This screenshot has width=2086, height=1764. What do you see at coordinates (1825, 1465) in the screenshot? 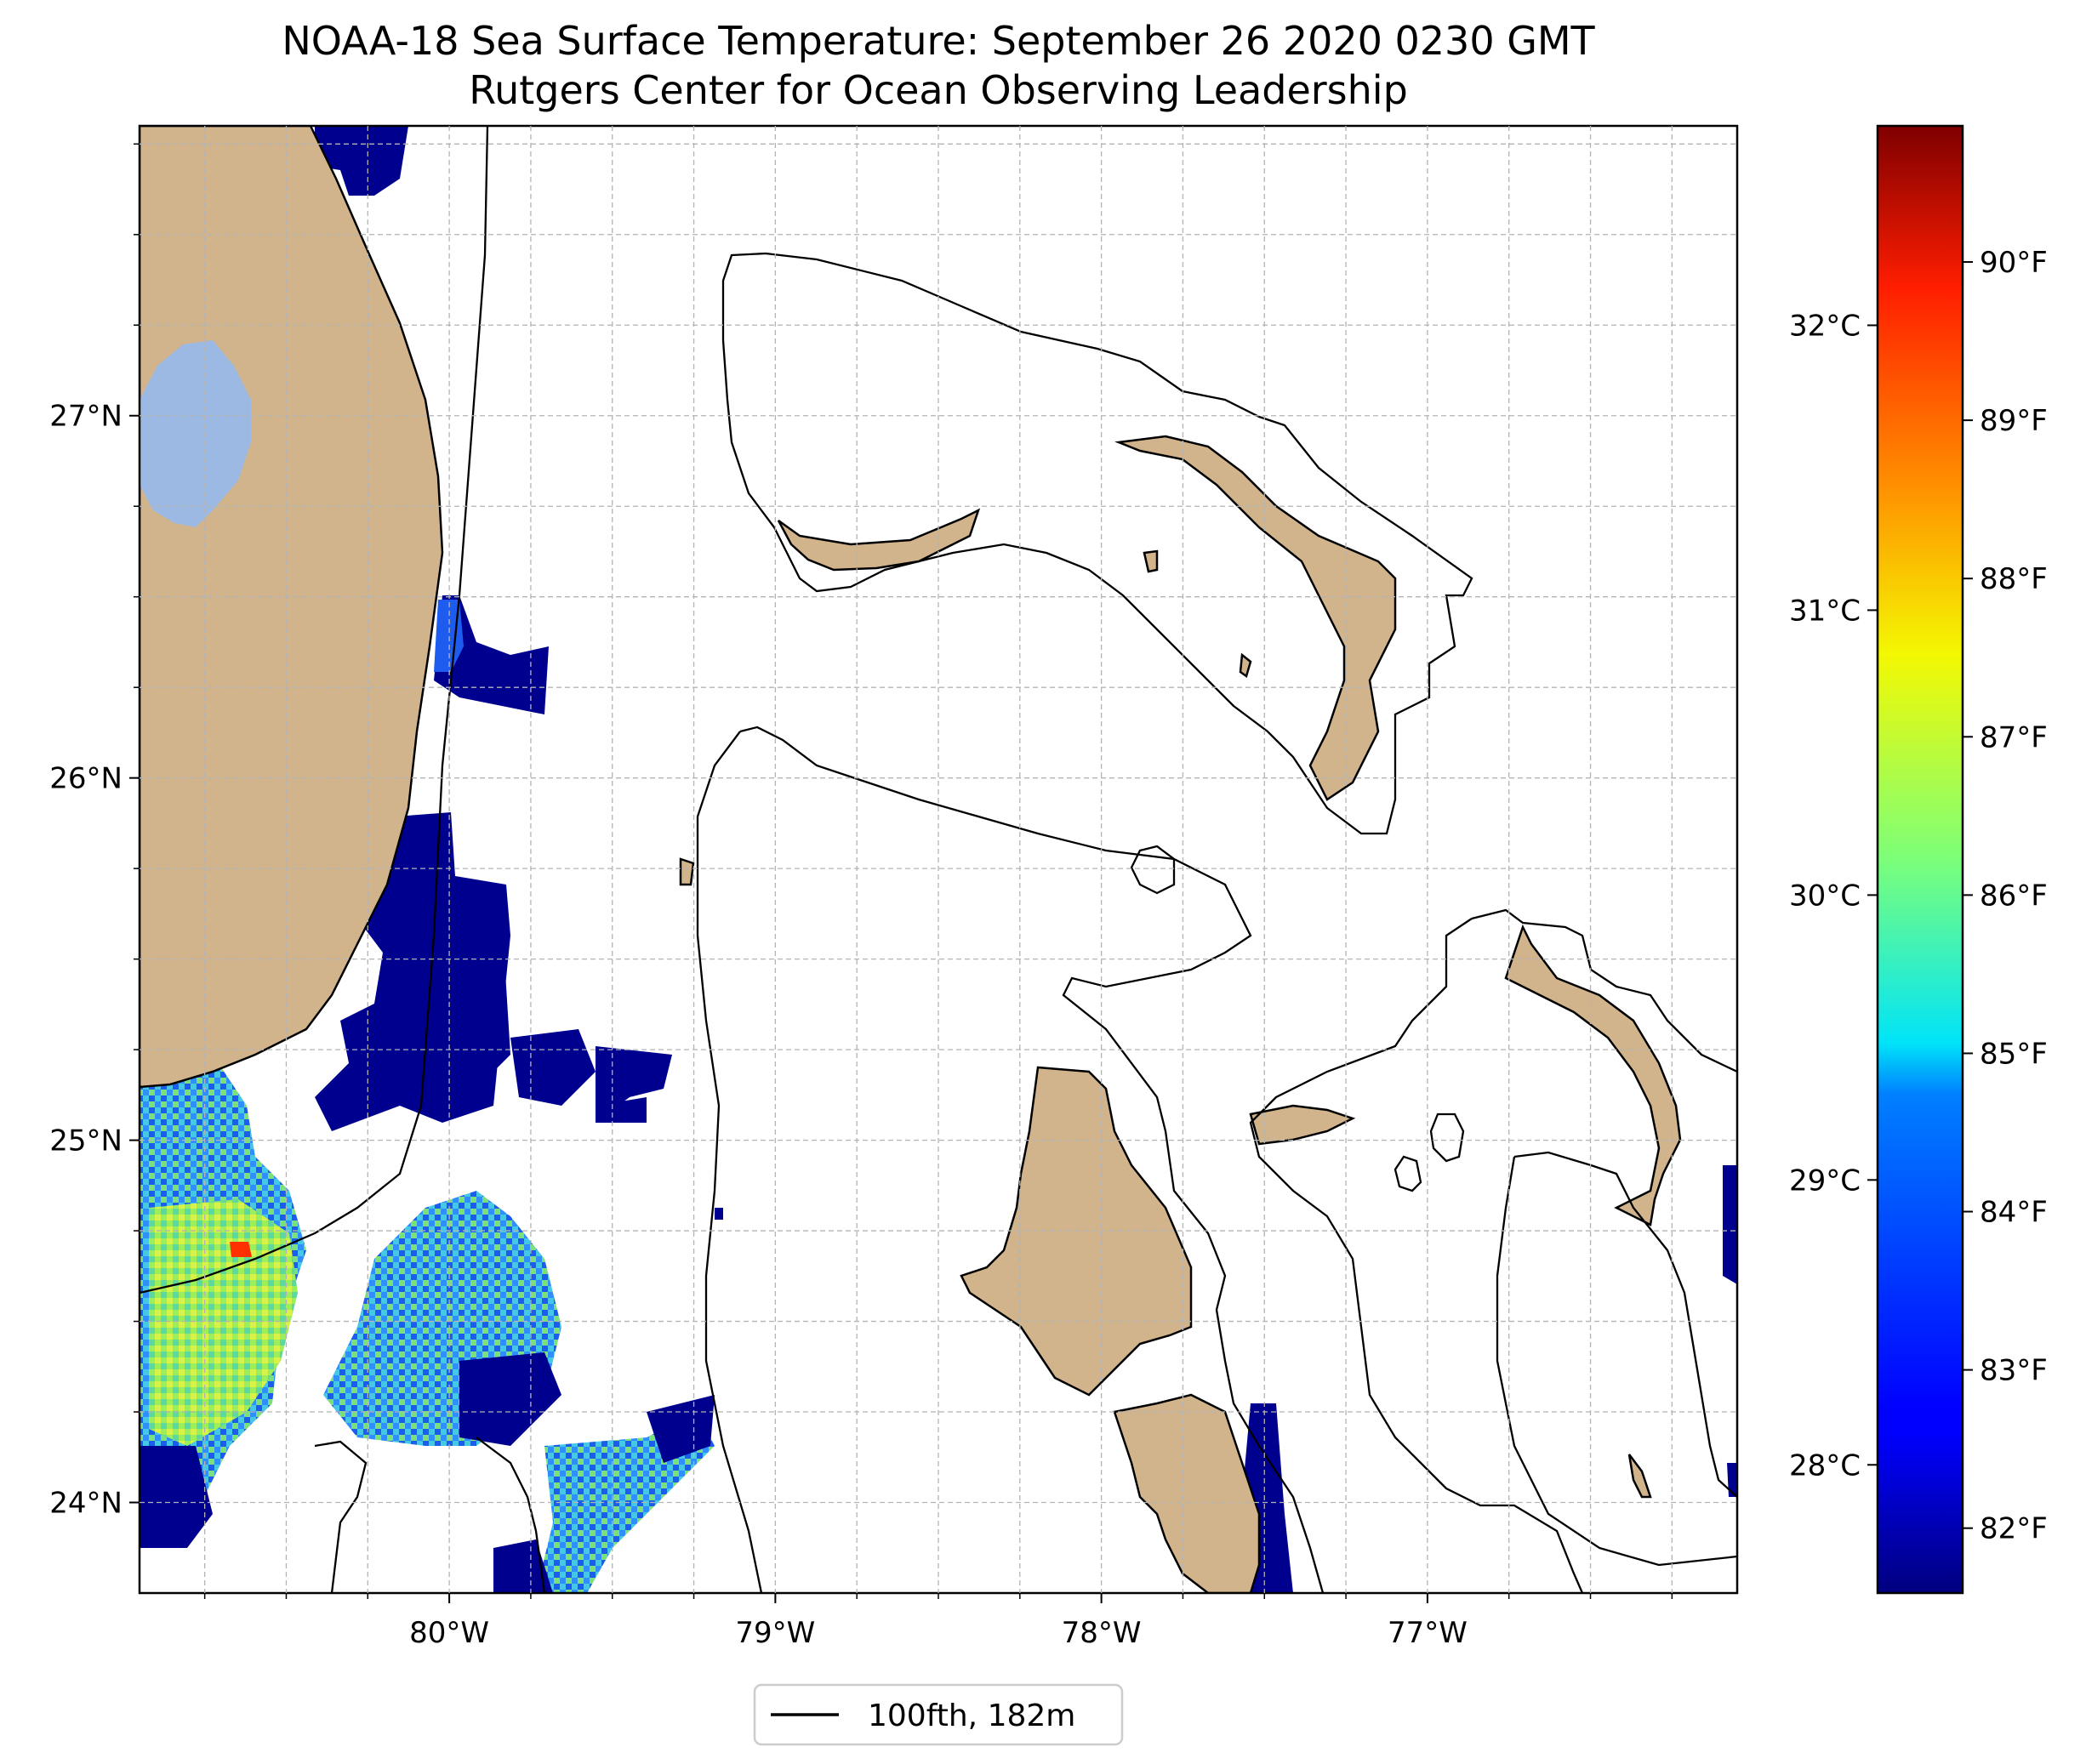
I see `colorbar-label-celsius: 28°C` at bounding box center [1825, 1465].